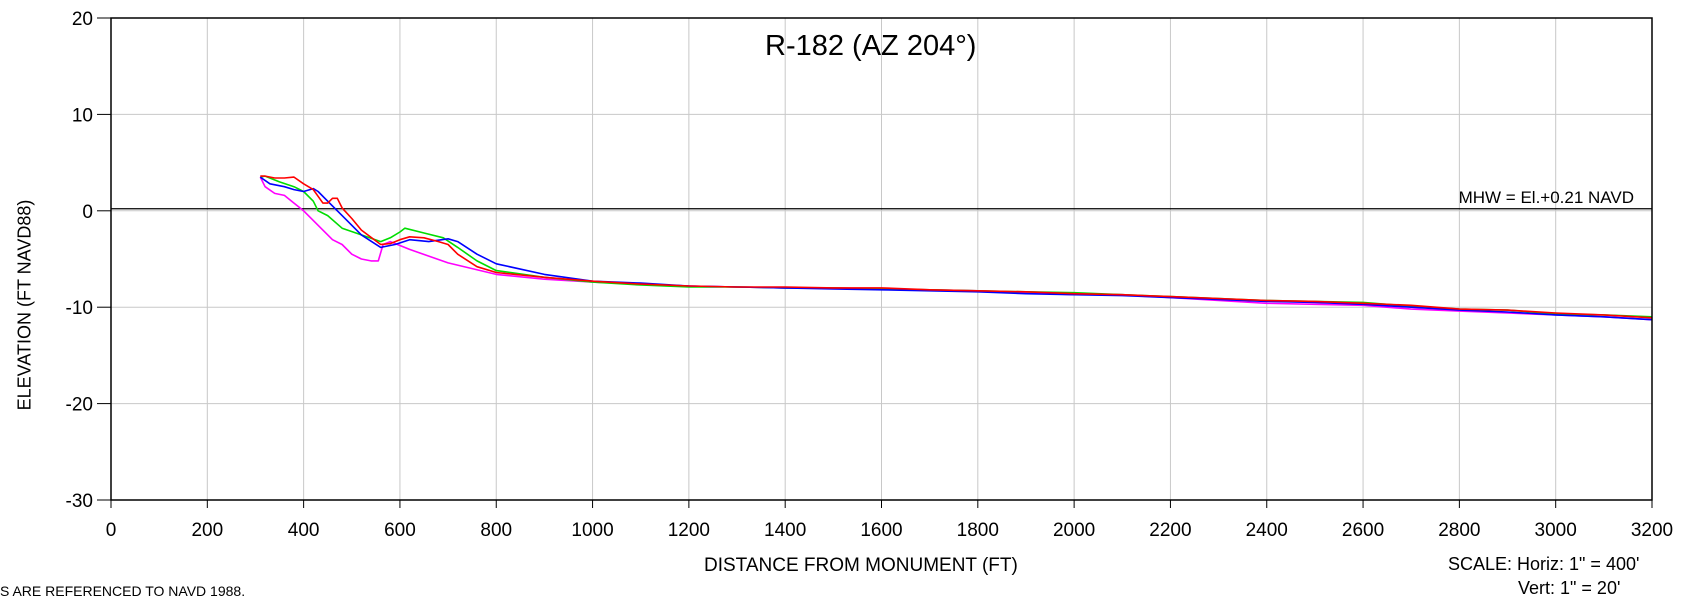 Image resolution: width=1683 pixels, height=601 pixels. Describe the element at coordinates (1556, 530) in the screenshot. I see `x-tick-label: 3000` at that location.